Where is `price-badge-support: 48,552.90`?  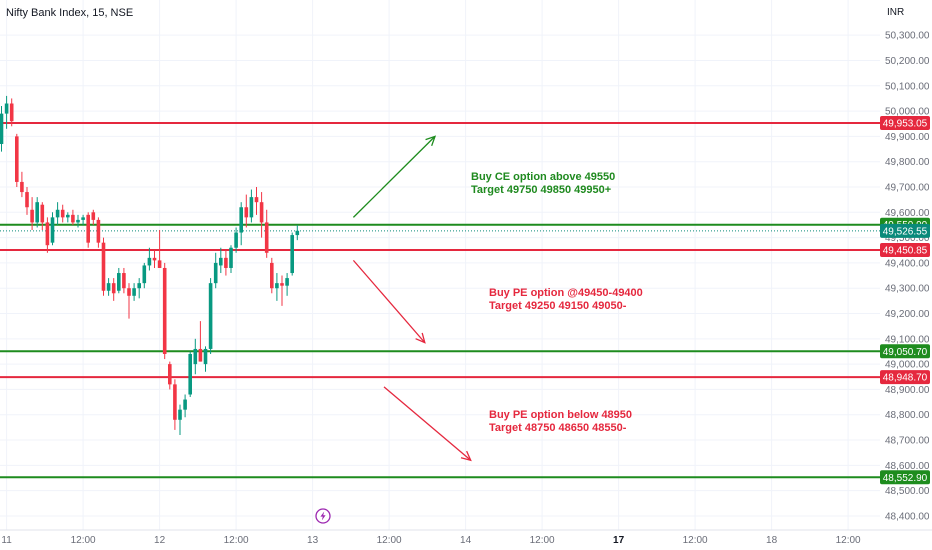 price-badge-support: 48,552.90 is located at coordinates (905, 477).